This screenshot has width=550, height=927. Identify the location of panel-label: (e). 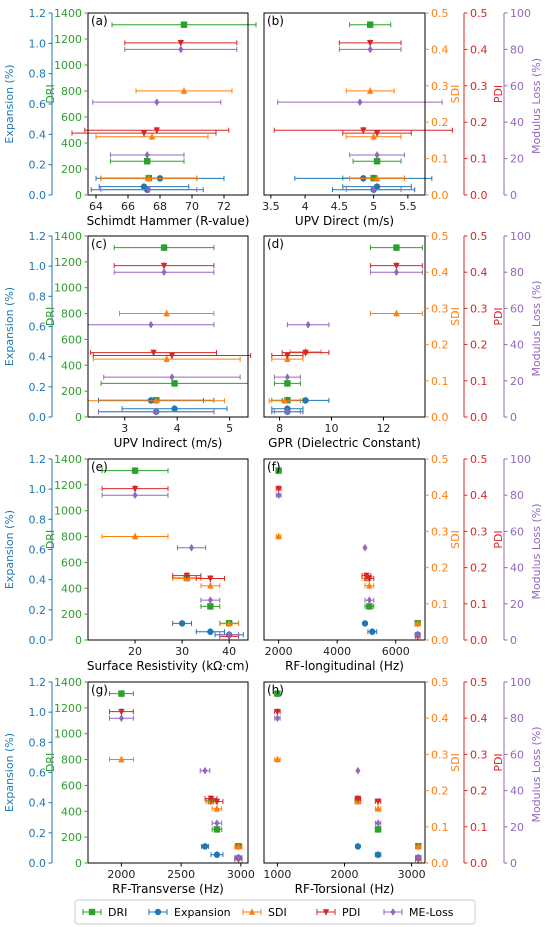
(99, 467).